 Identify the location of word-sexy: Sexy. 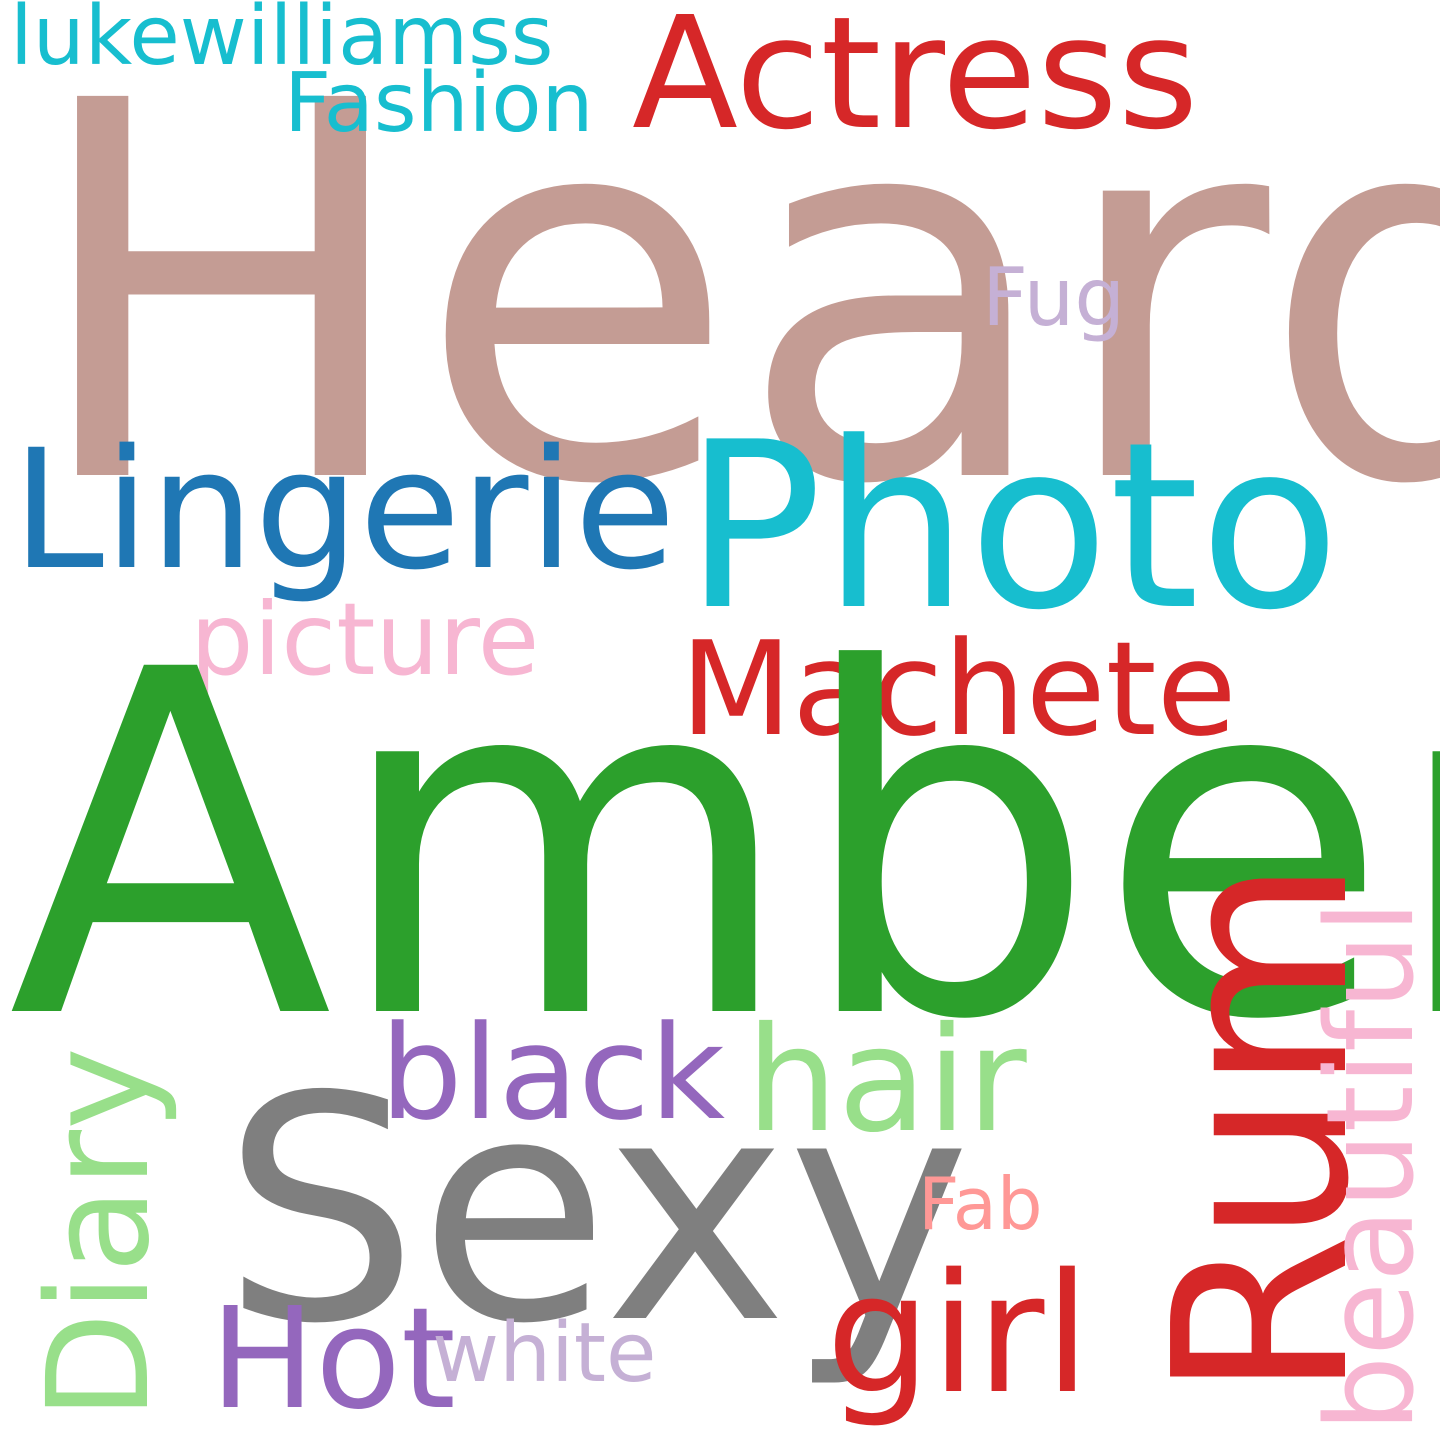
(596, 1211).